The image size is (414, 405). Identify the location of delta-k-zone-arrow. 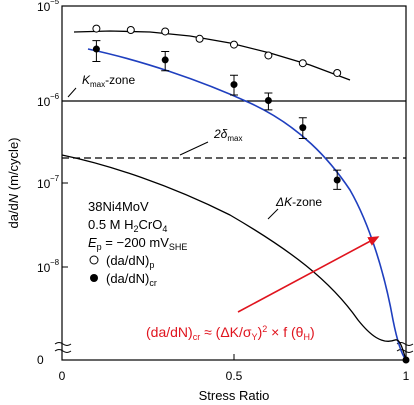
(273, 214).